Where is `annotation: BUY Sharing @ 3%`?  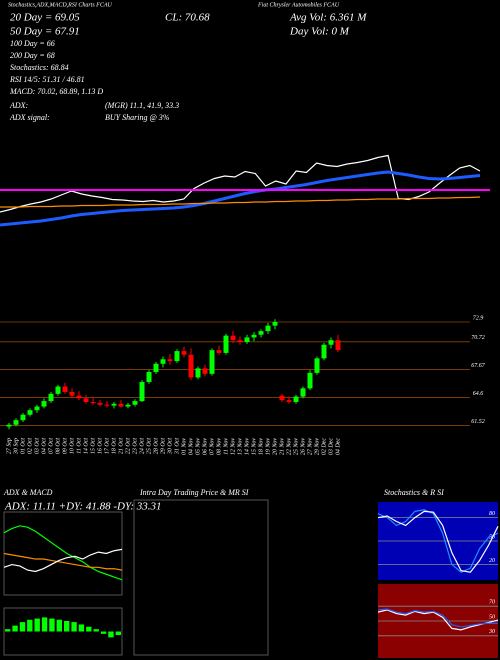 annotation: BUY Sharing @ 3% is located at coordinates (137, 117).